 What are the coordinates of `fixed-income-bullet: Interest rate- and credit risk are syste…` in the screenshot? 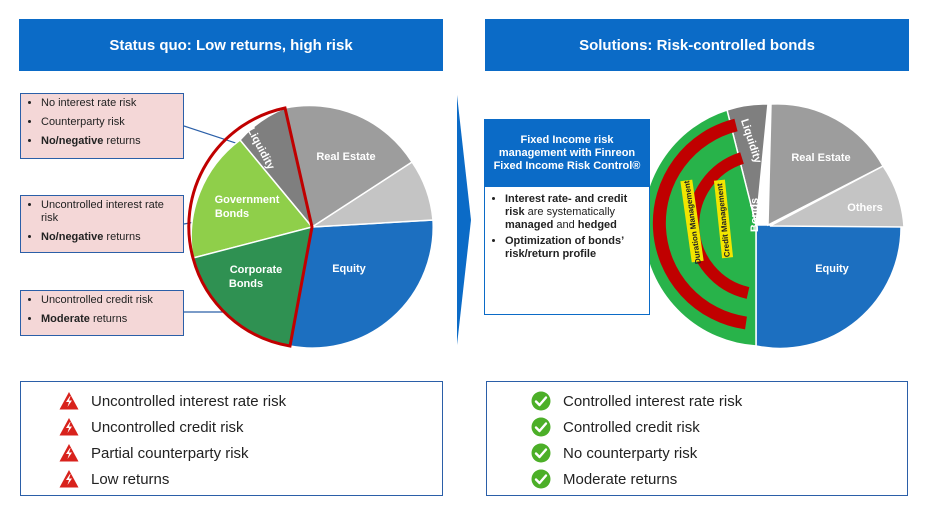 It's located at (574, 212).